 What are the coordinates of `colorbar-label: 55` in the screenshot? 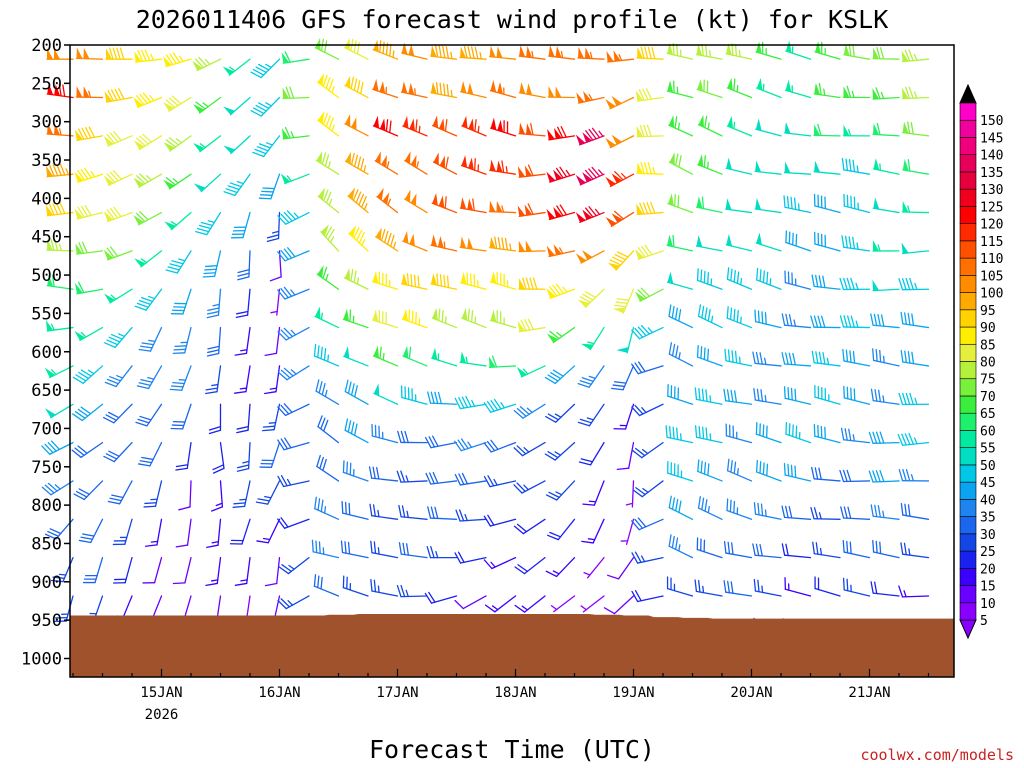 It's located at (988, 449).